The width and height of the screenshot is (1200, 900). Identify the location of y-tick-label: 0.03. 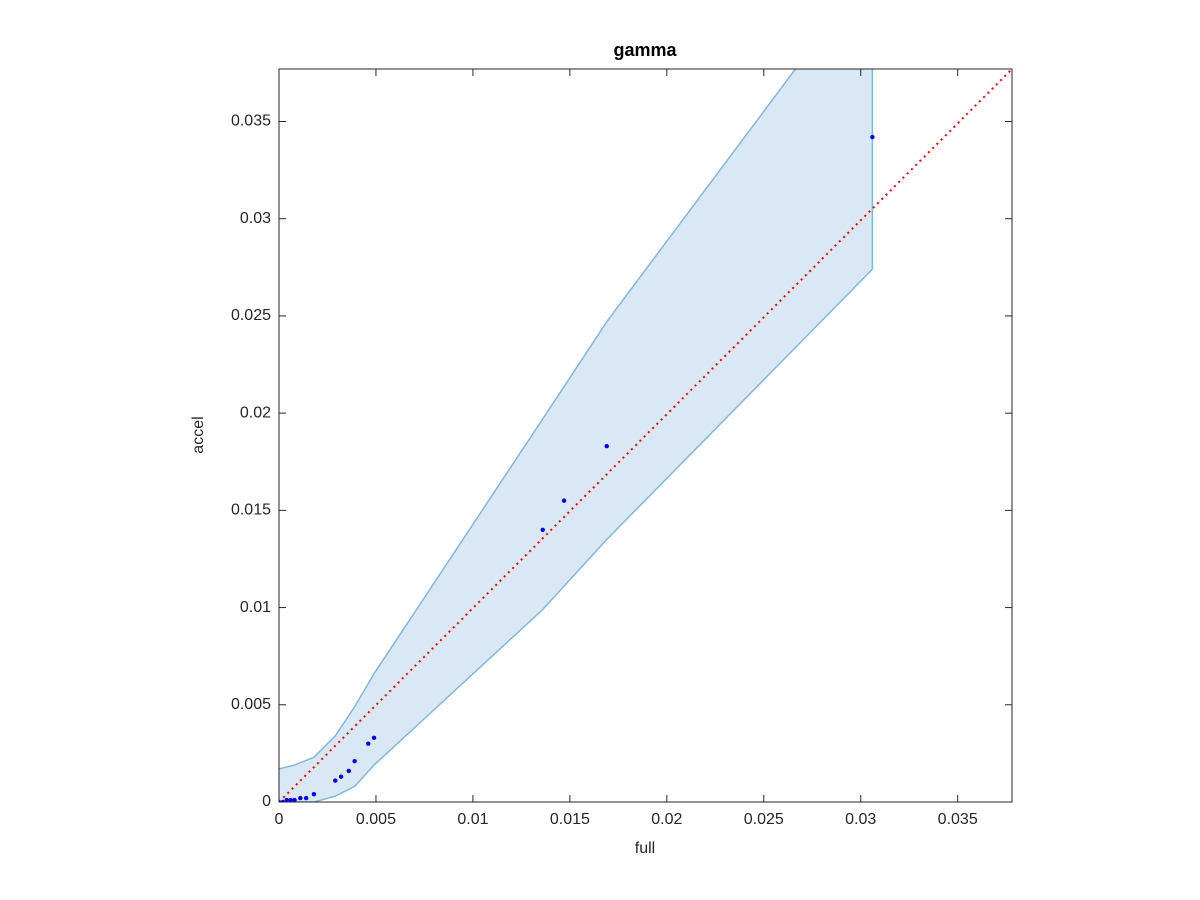
(255, 218).